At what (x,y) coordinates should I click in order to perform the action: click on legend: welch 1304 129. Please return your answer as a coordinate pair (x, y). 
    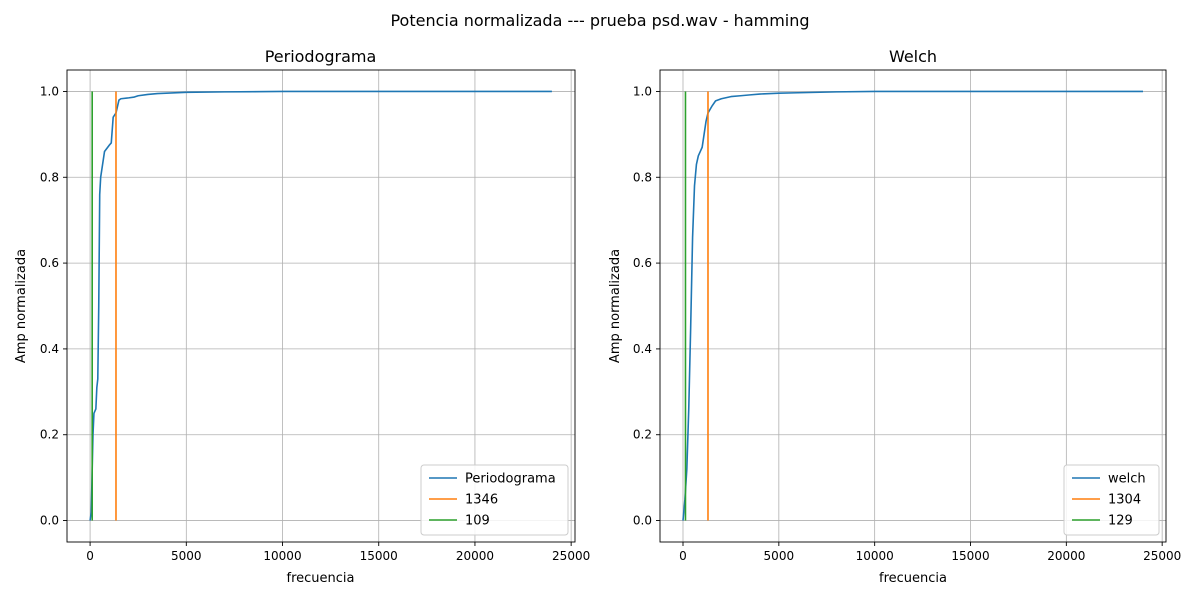
    Looking at the image, I should click on (1111, 500).